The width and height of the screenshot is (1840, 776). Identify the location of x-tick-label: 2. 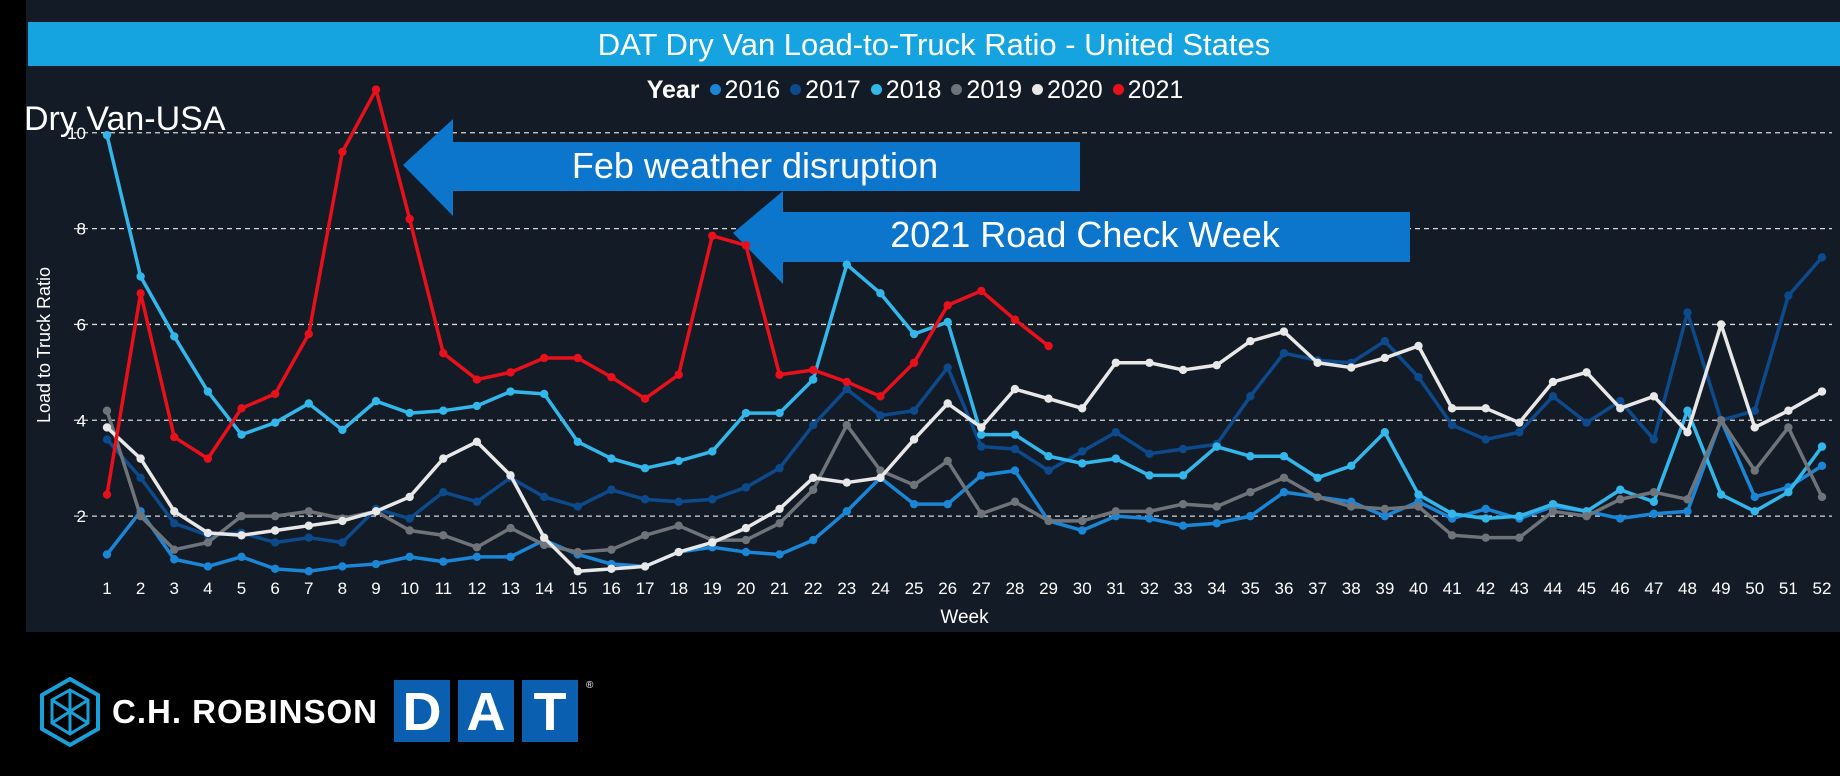
(140, 588).